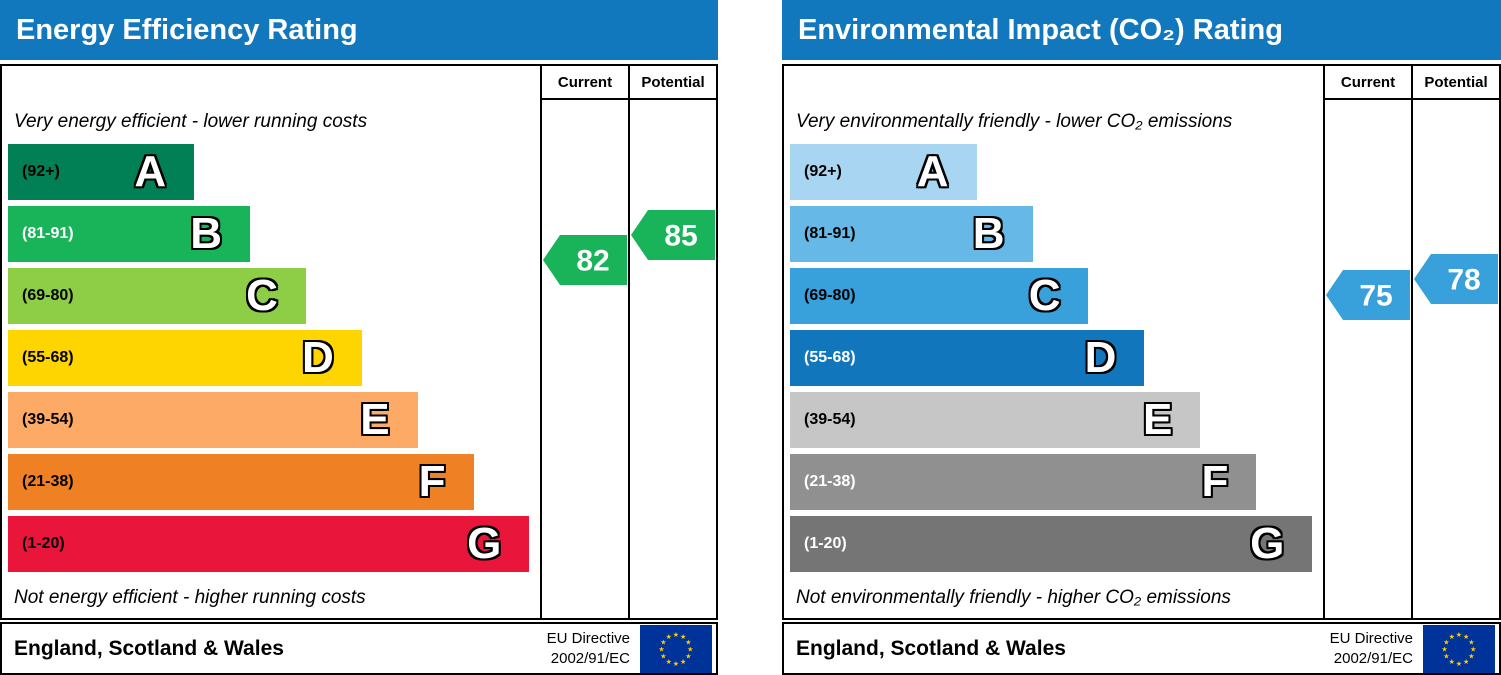 The height and width of the screenshot is (675, 1501). Describe the element at coordinates (967, 358) in the screenshot. I see `co2-band-d: (55-68) D` at that location.